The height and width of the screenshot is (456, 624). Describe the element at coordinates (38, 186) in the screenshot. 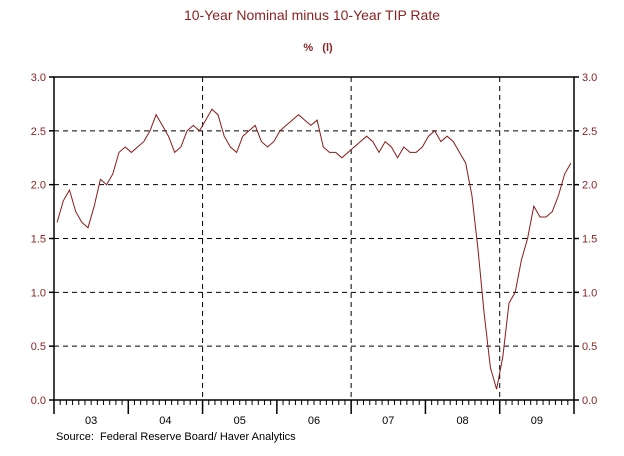

I see `y-tick-label-left: 2.0` at that location.